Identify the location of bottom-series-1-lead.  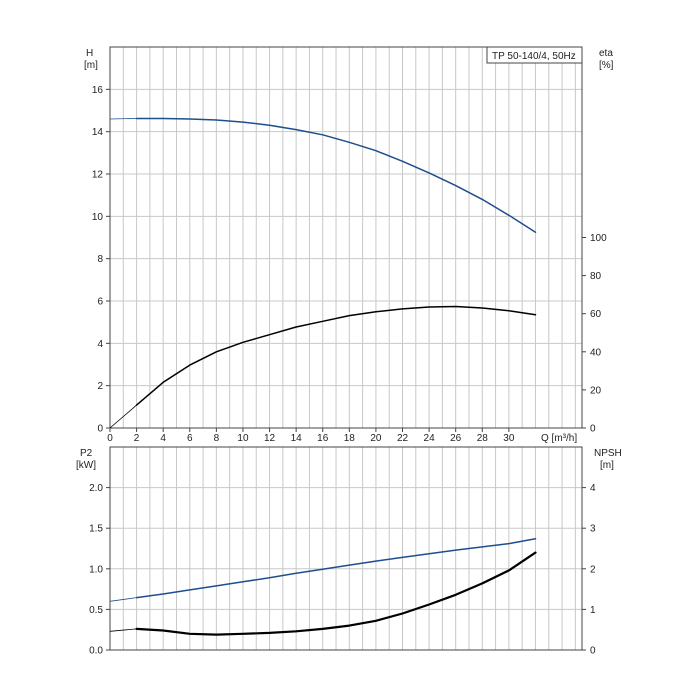
(123, 630).